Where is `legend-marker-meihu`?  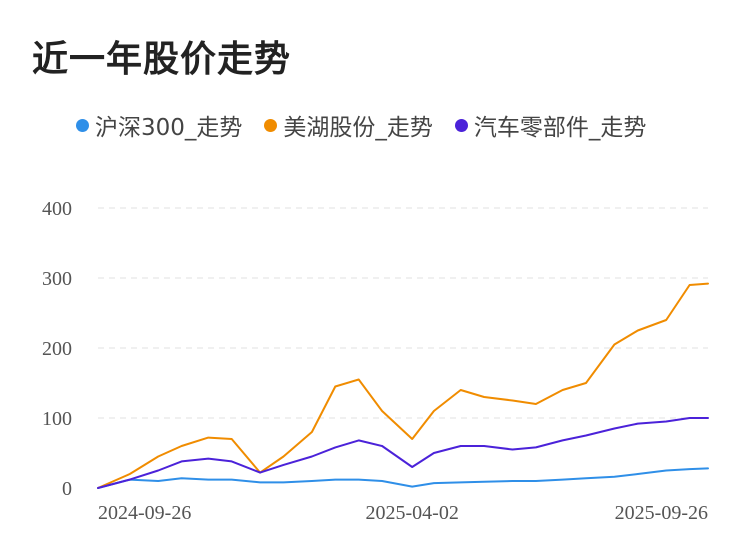 legend-marker-meihu is located at coordinates (271, 125).